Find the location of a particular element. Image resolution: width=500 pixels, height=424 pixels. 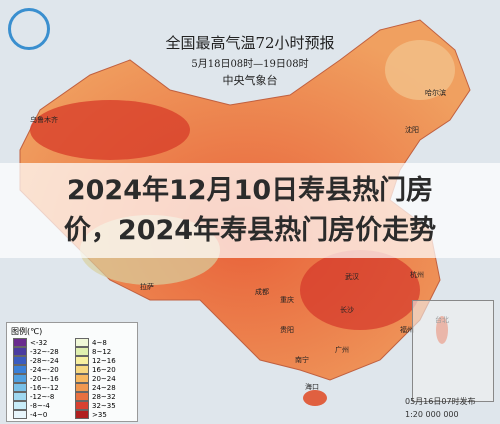

legend-title: 图例(℃) is located at coordinates (27, 331).